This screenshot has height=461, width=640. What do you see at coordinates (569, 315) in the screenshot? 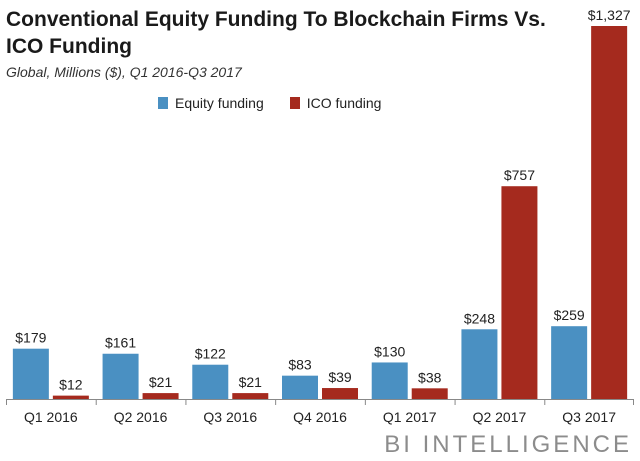
I see `data-label-equity: $259` at bounding box center [569, 315].